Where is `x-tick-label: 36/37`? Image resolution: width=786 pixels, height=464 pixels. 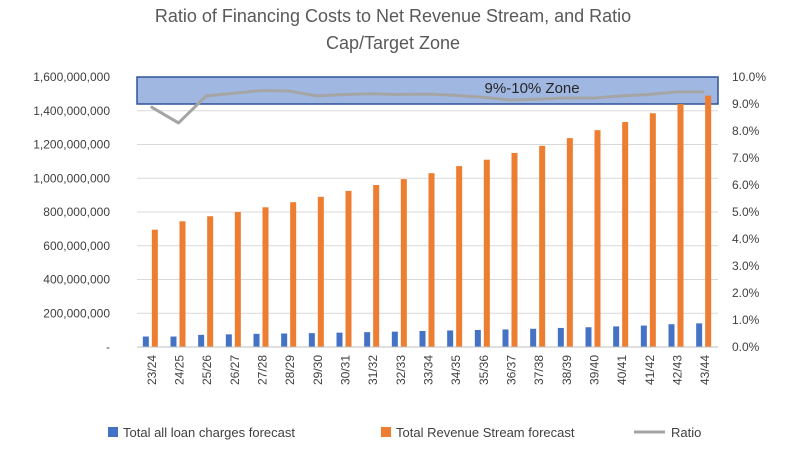 x-tick-label: 36/37 is located at coordinates (512, 370).